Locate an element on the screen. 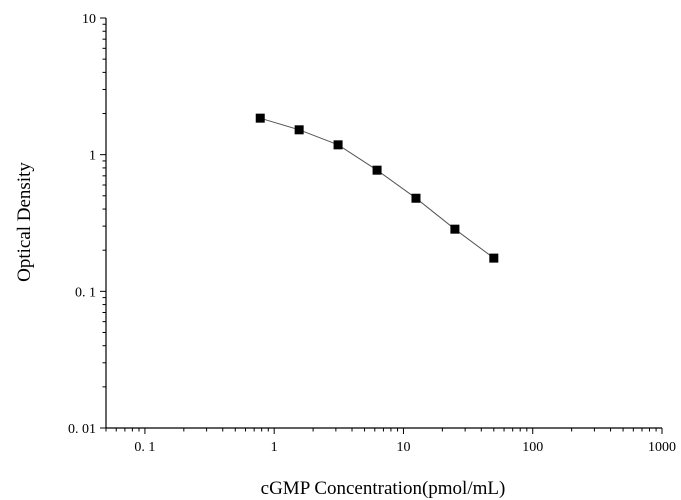 The height and width of the screenshot is (500, 681). y-tick-label: 1 is located at coordinates (92, 156).